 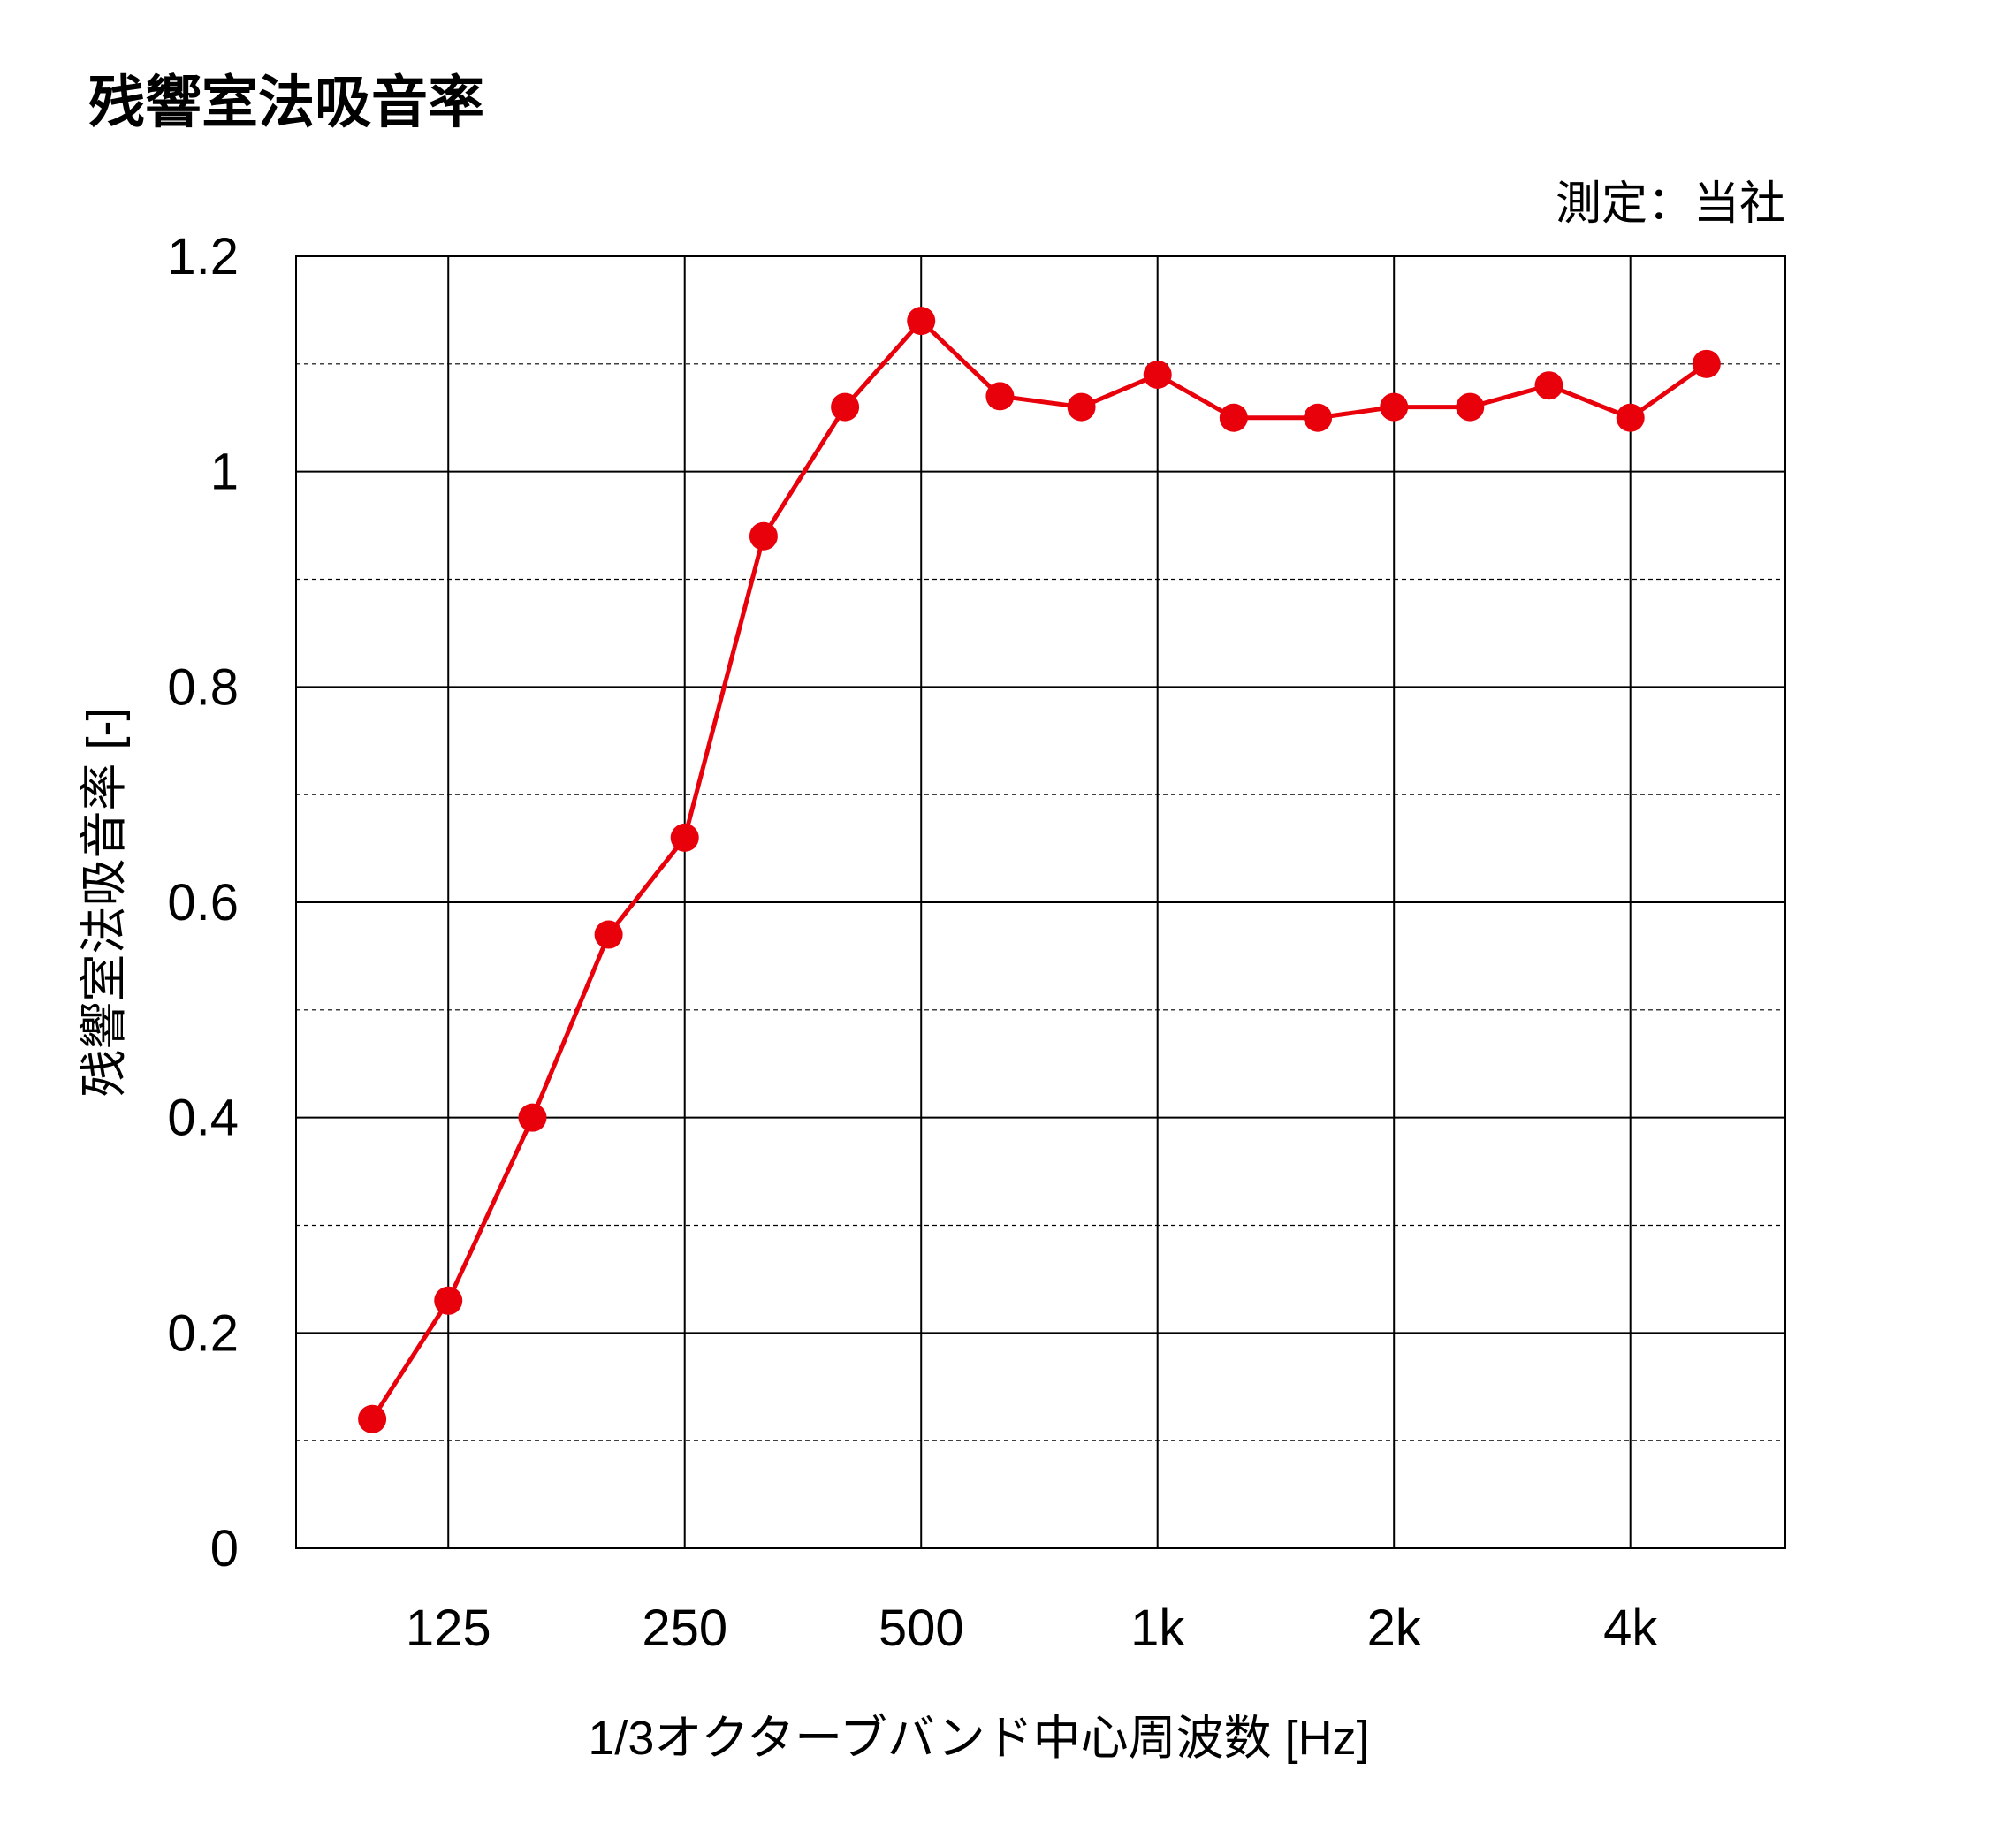 I want to click on y-tick-label: 0.4, so click(x=203, y=1118).